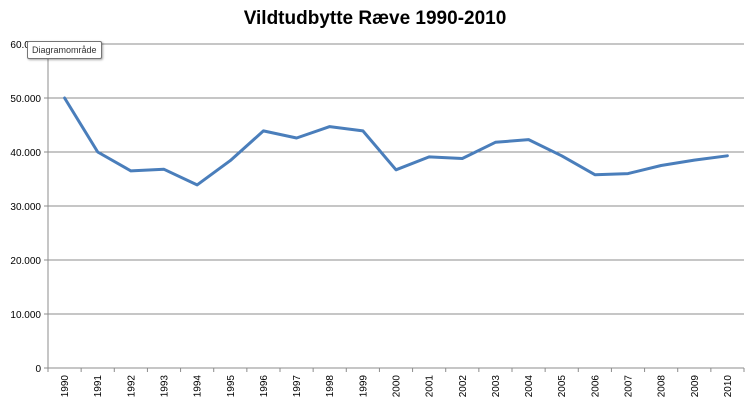 The image size is (750, 400). Describe the element at coordinates (64, 50) in the screenshot. I see `chart-area-tooltip: Diagramområde` at that location.